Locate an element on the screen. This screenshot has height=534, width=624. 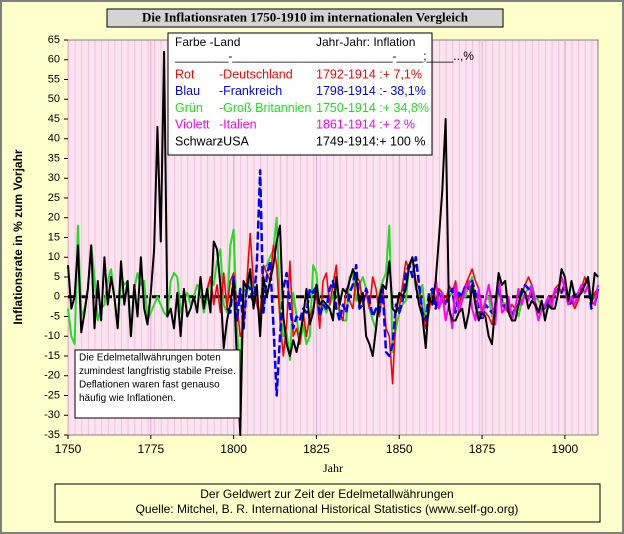
y-tick-label: -5 is located at coordinates (55, 316).